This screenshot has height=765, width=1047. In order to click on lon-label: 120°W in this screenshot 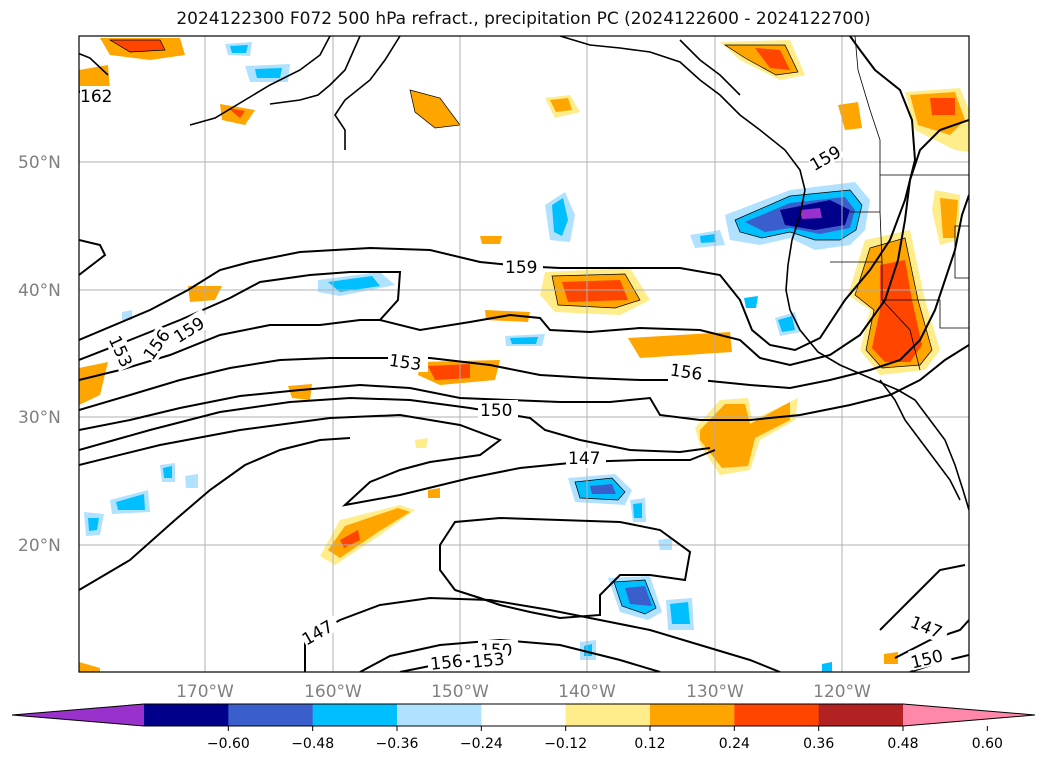, I will do `click(842, 692)`.